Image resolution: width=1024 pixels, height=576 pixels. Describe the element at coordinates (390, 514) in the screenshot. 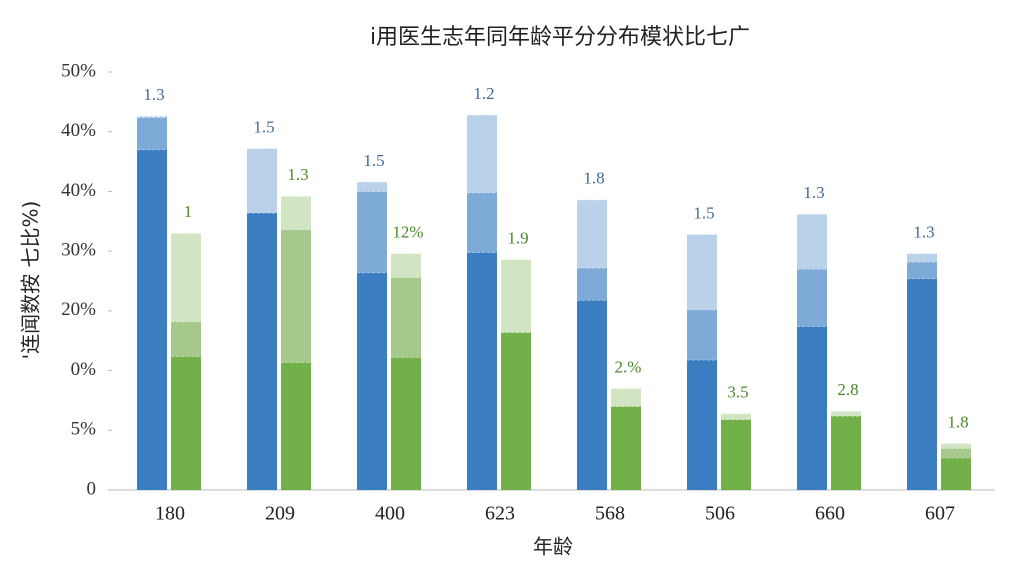

I see `x-tick-label: 400` at that location.